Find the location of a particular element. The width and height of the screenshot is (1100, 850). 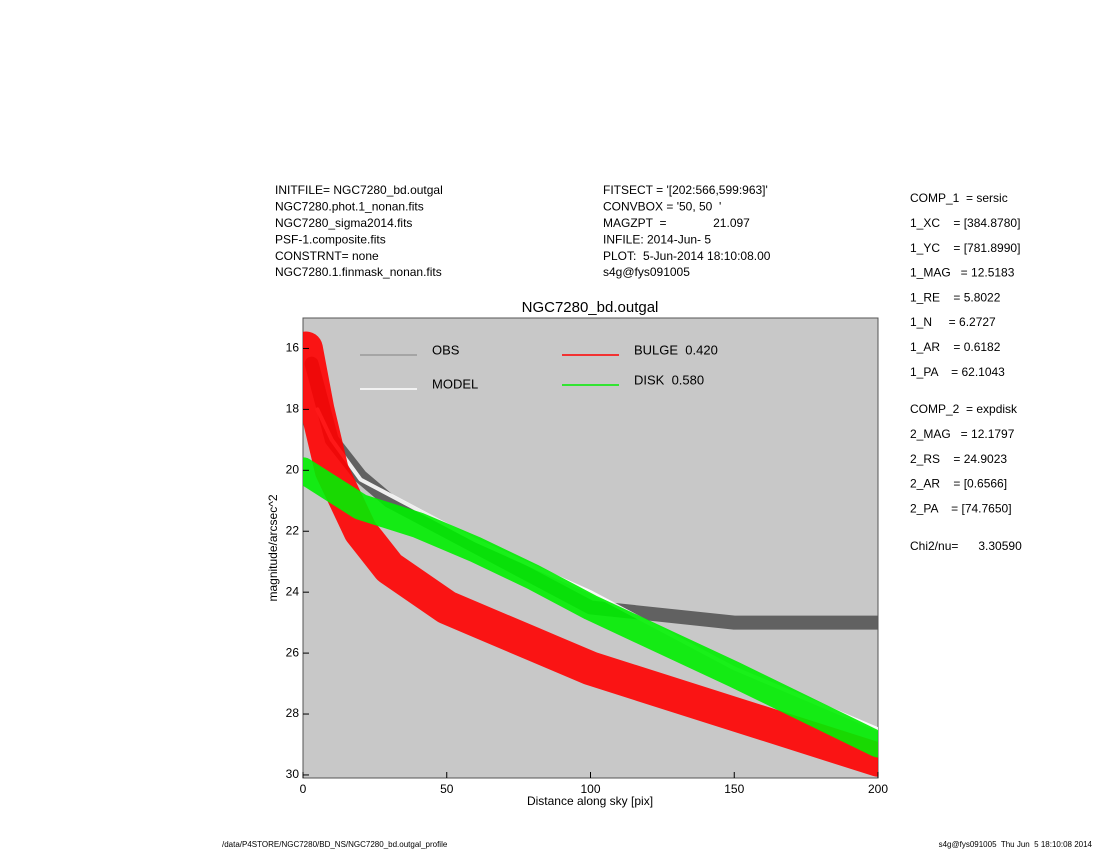

parameter: 2_AR = [0.6566] is located at coordinates (958, 484).